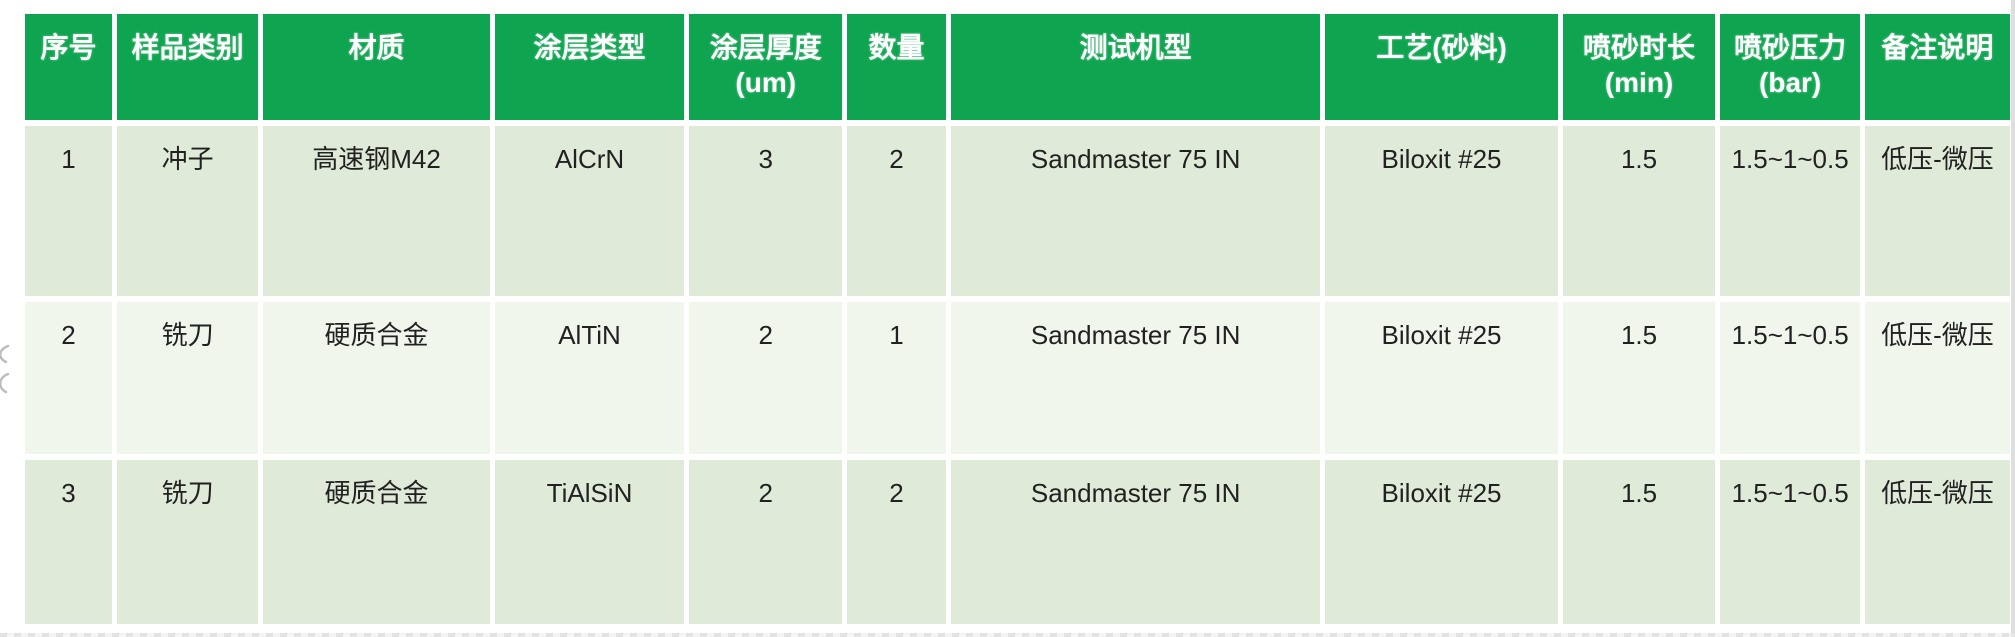 The image size is (2015, 637). I want to click on col-header-unit: (min), so click(1639, 82).